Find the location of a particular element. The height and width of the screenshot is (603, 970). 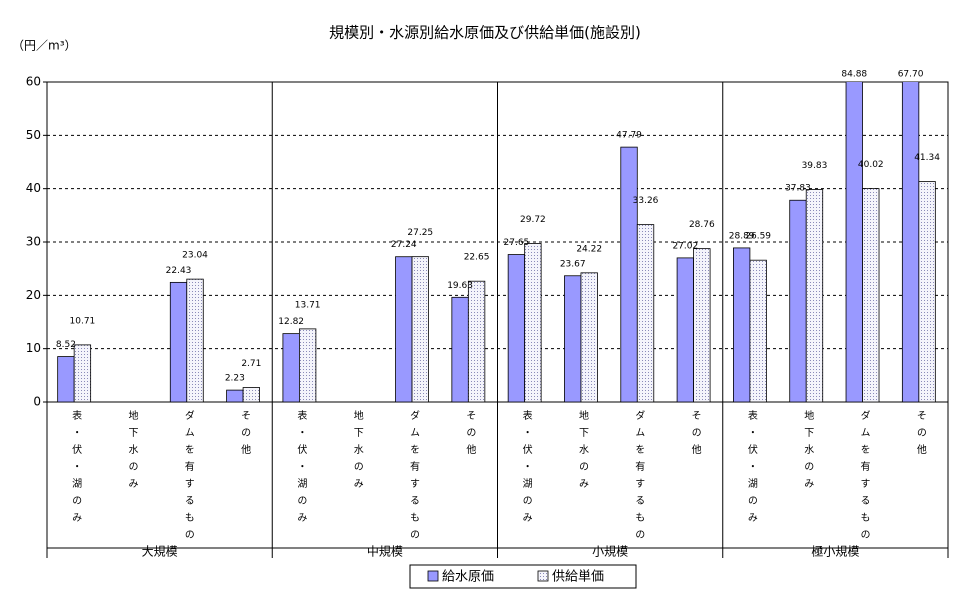

group-label: 大規模 is located at coordinates (160, 551).